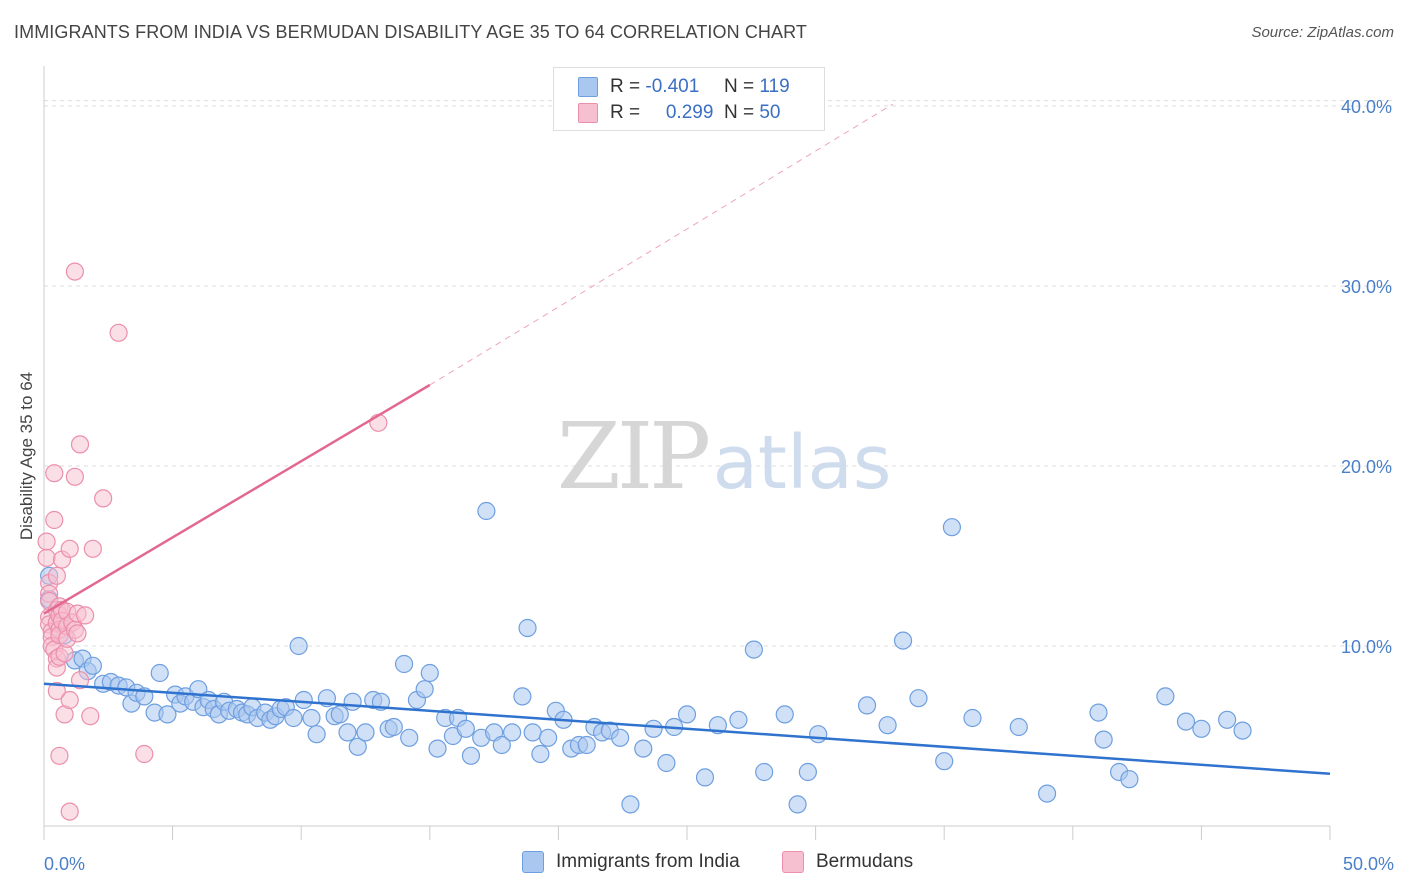 This screenshot has width=1406, height=892. I want to click on bottom-legend-swatch-india, so click(533, 862).